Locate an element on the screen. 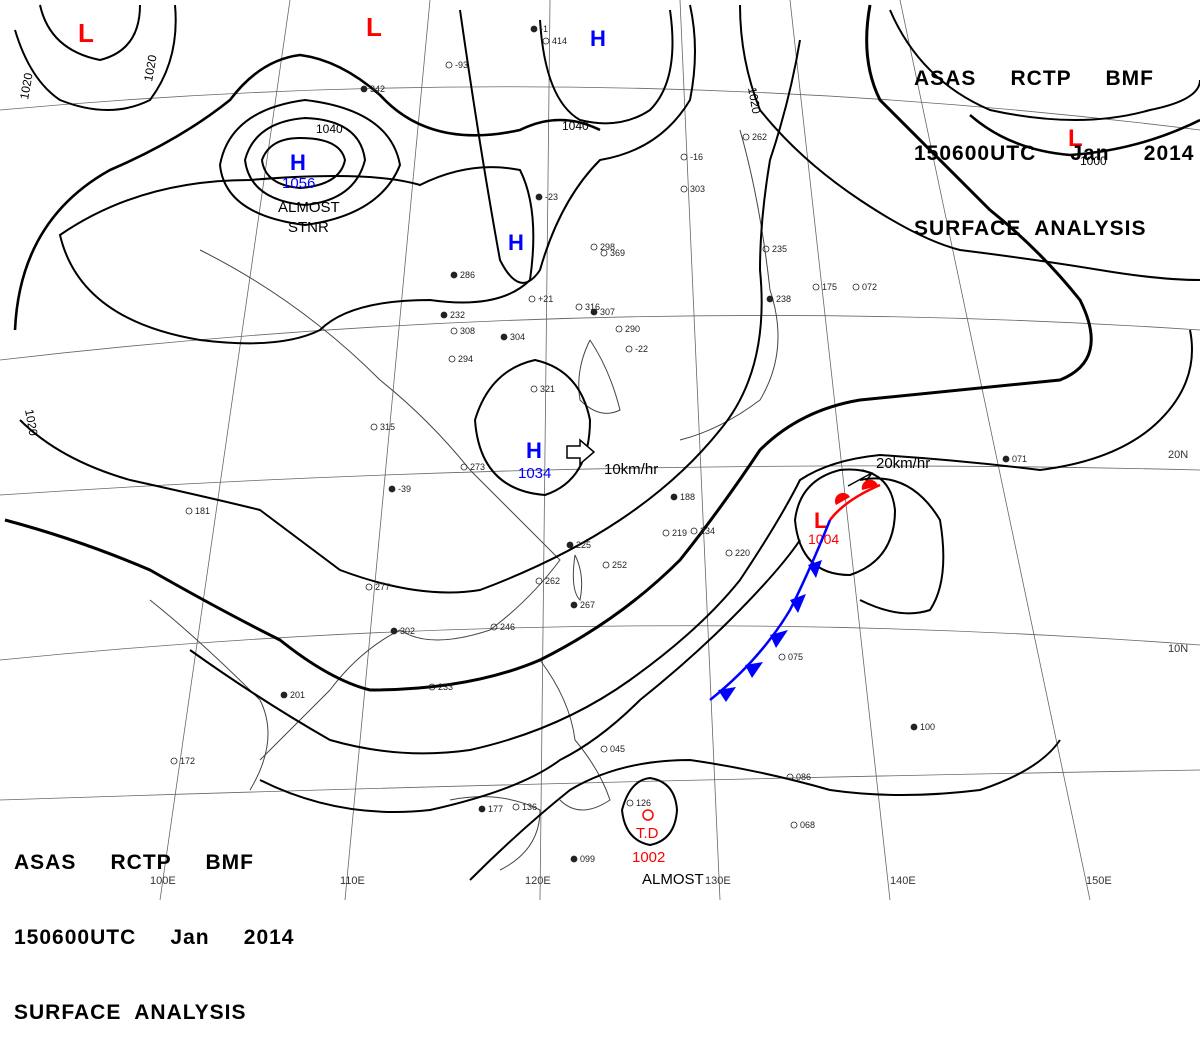  station-value: 177 is located at coordinates (495, 809).